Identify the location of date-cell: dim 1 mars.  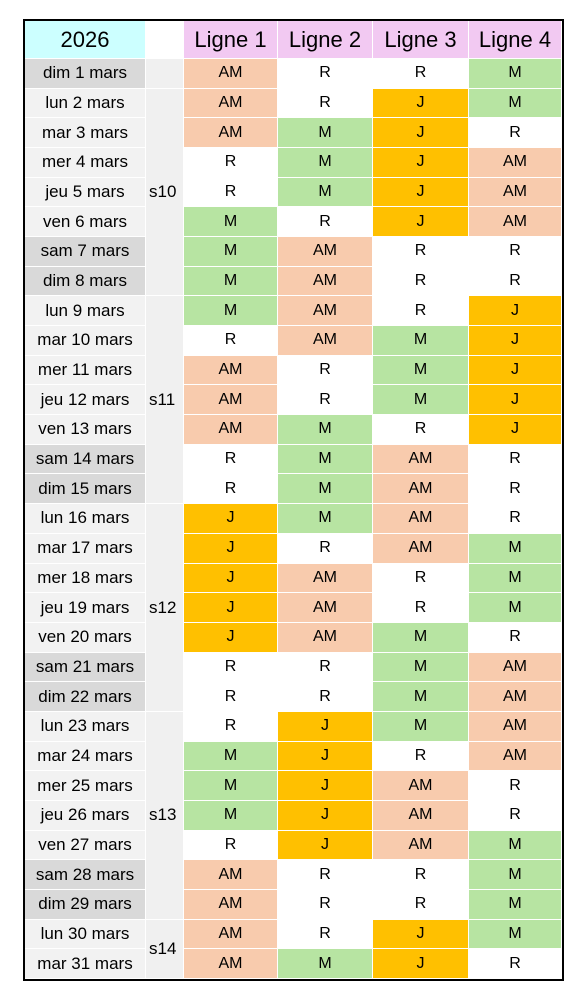
(85, 74).